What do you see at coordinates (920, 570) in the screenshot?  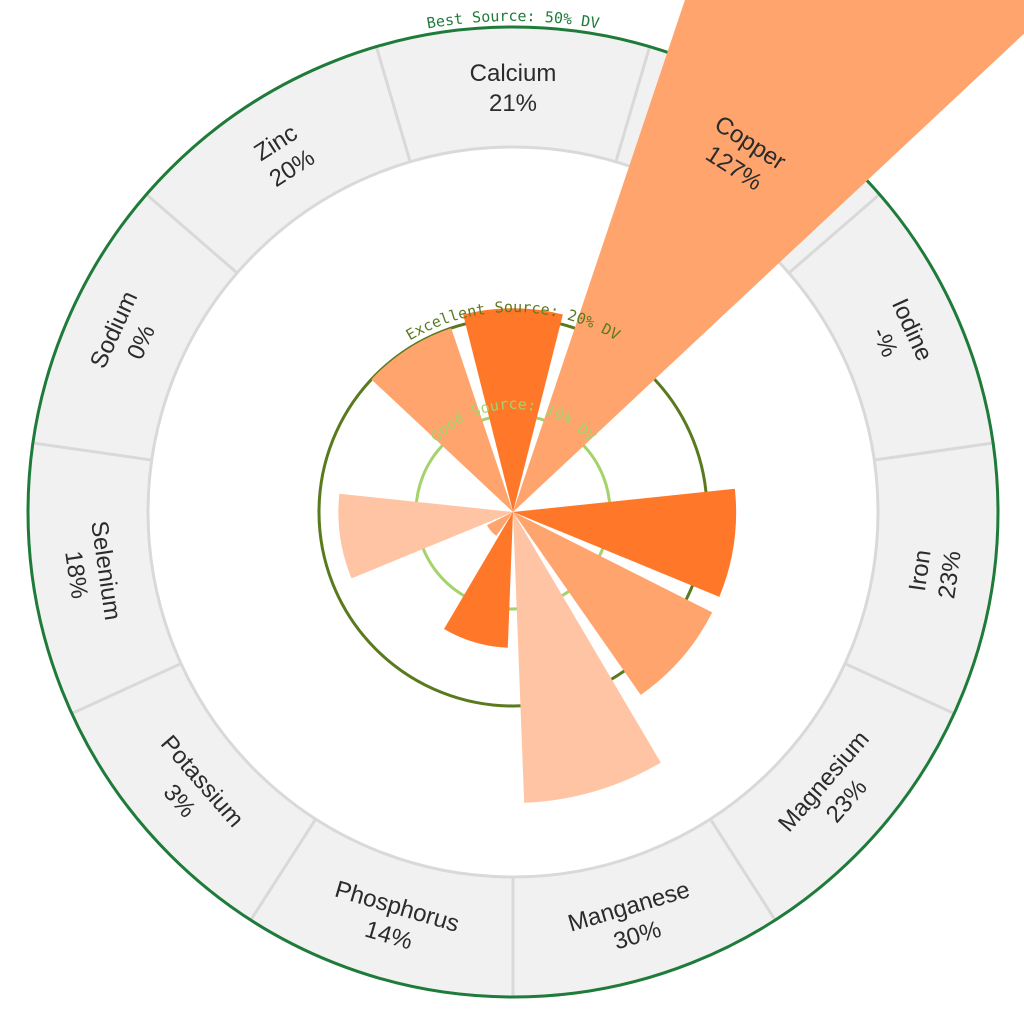 I see `category-name: Iron` at bounding box center [920, 570].